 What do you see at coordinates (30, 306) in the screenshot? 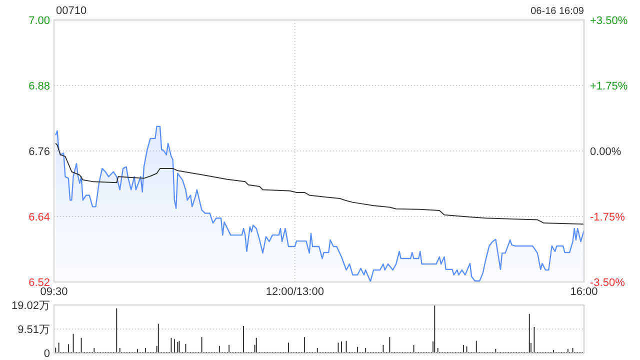
I see `y-tick-label: 19.02万` at bounding box center [30, 306].